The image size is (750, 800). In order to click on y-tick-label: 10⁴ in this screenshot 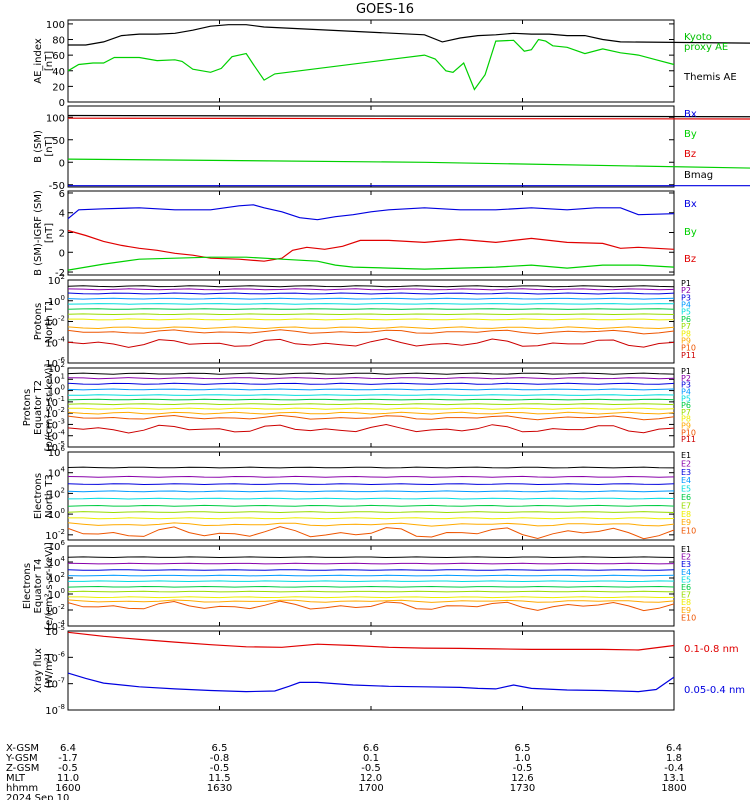, I will do `click(57, 473)`.